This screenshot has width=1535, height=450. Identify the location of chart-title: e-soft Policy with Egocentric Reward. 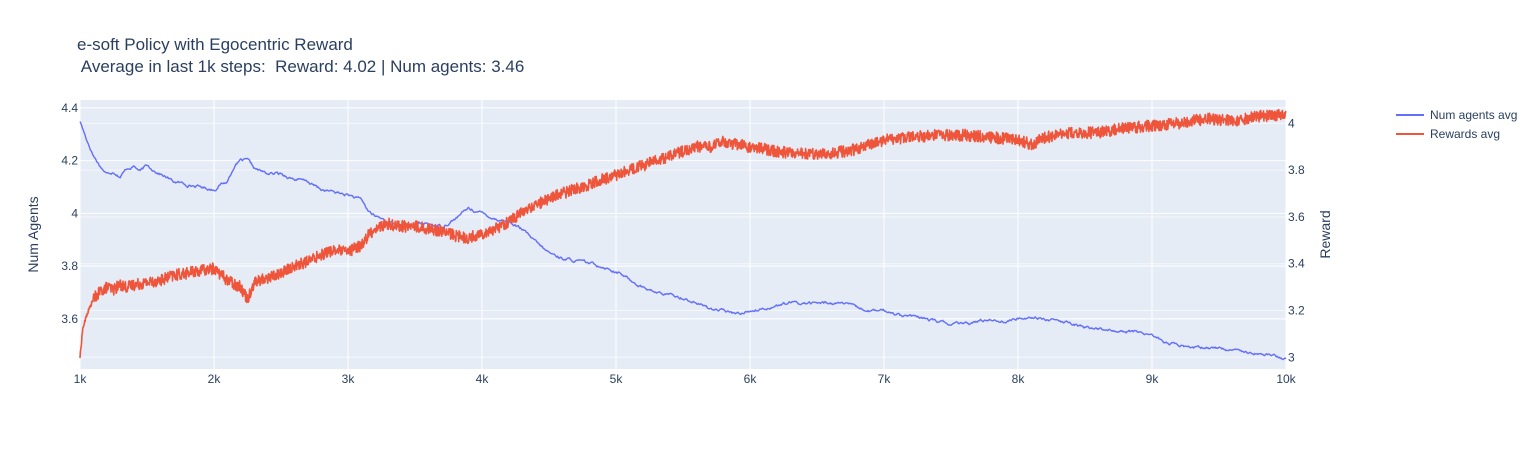
(215, 44).